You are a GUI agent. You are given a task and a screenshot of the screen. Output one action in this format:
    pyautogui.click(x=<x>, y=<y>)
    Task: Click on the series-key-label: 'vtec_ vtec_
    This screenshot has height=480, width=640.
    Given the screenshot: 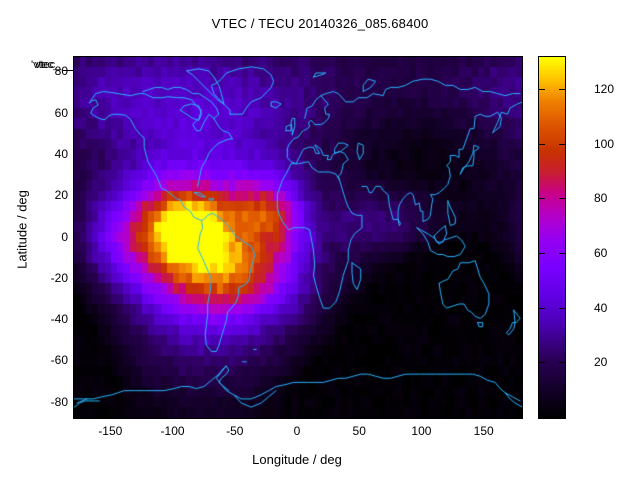 What is the action you would take?
    pyautogui.click(x=46, y=65)
    